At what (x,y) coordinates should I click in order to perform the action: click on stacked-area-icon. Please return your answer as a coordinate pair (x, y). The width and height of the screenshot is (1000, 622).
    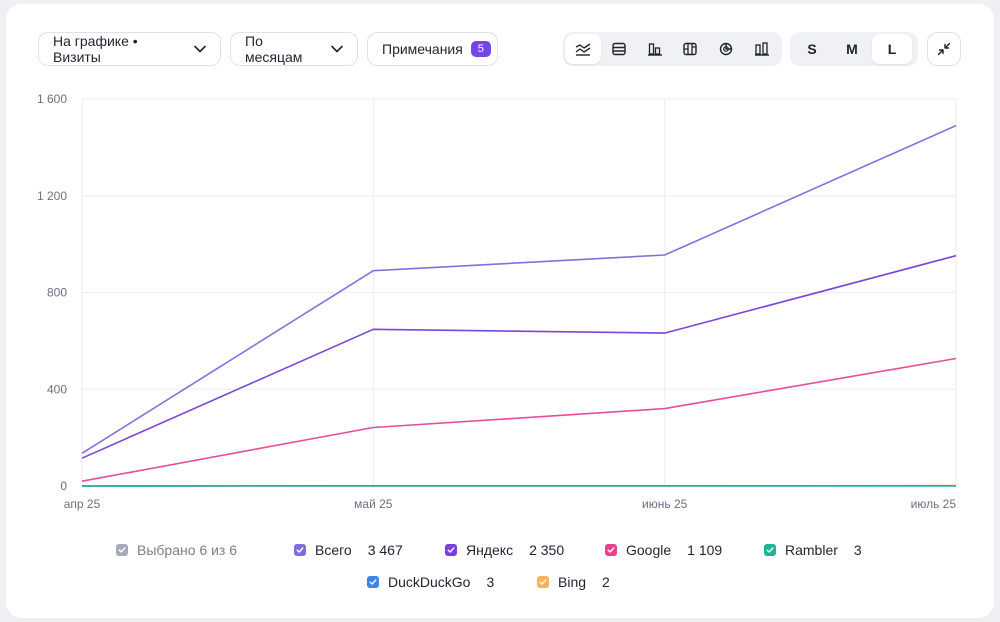
    Looking at the image, I should click on (619, 49).